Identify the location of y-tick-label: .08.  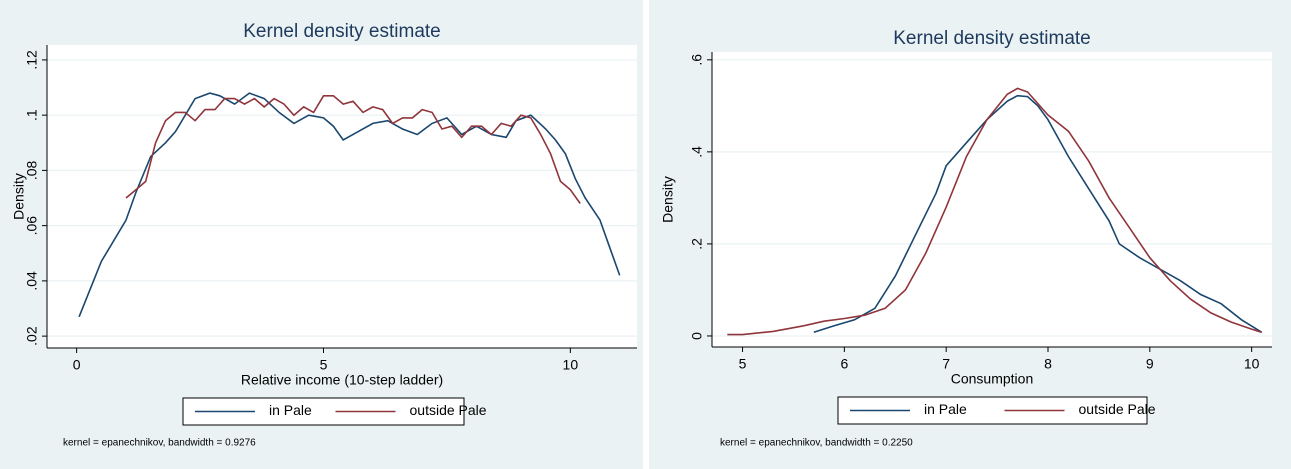
(32, 170).